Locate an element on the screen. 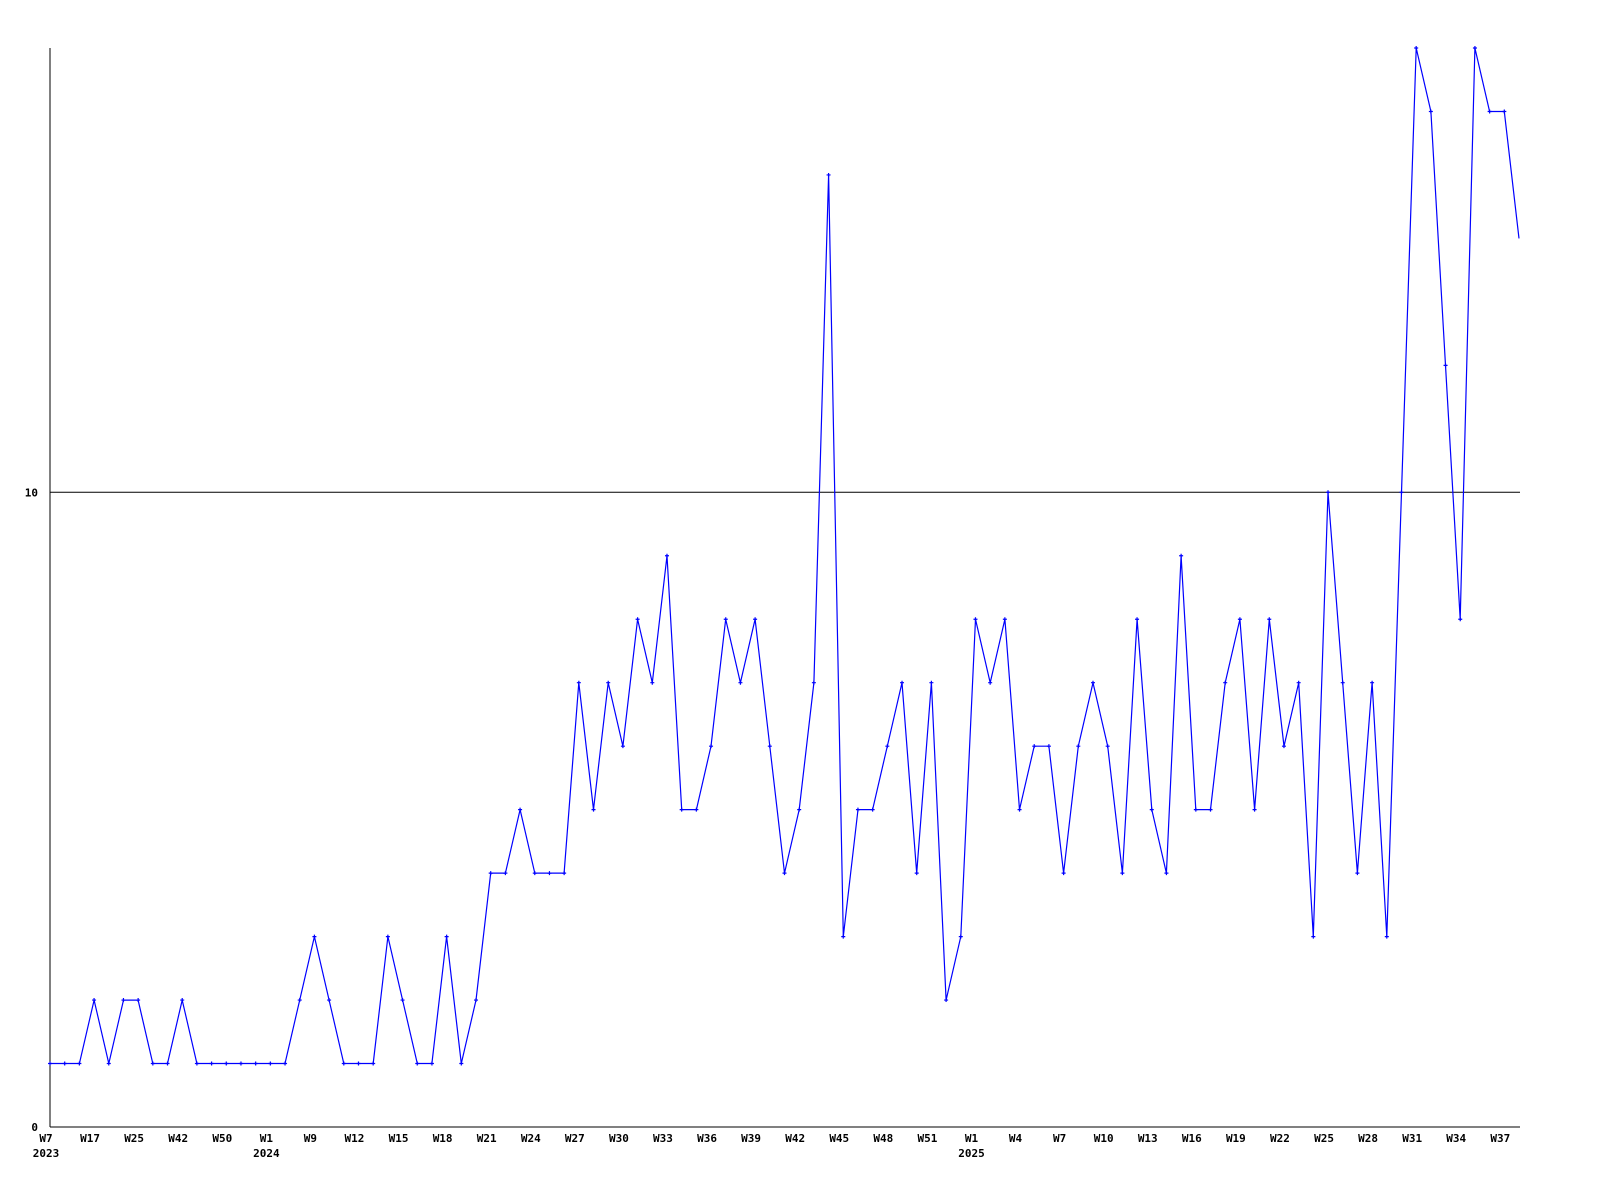 This screenshot has width=1600, height=1200. x-tick-label: W50 is located at coordinates (222, 1138).